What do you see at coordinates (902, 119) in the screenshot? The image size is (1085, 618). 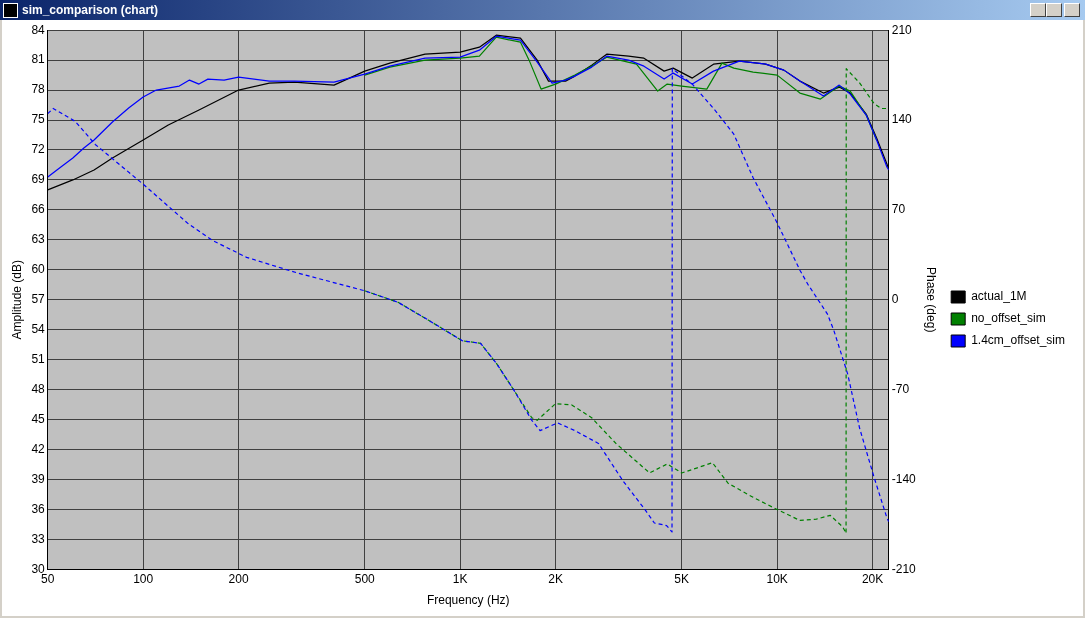 I see `y2-tick-label: 140` at bounding box center [902, 119].